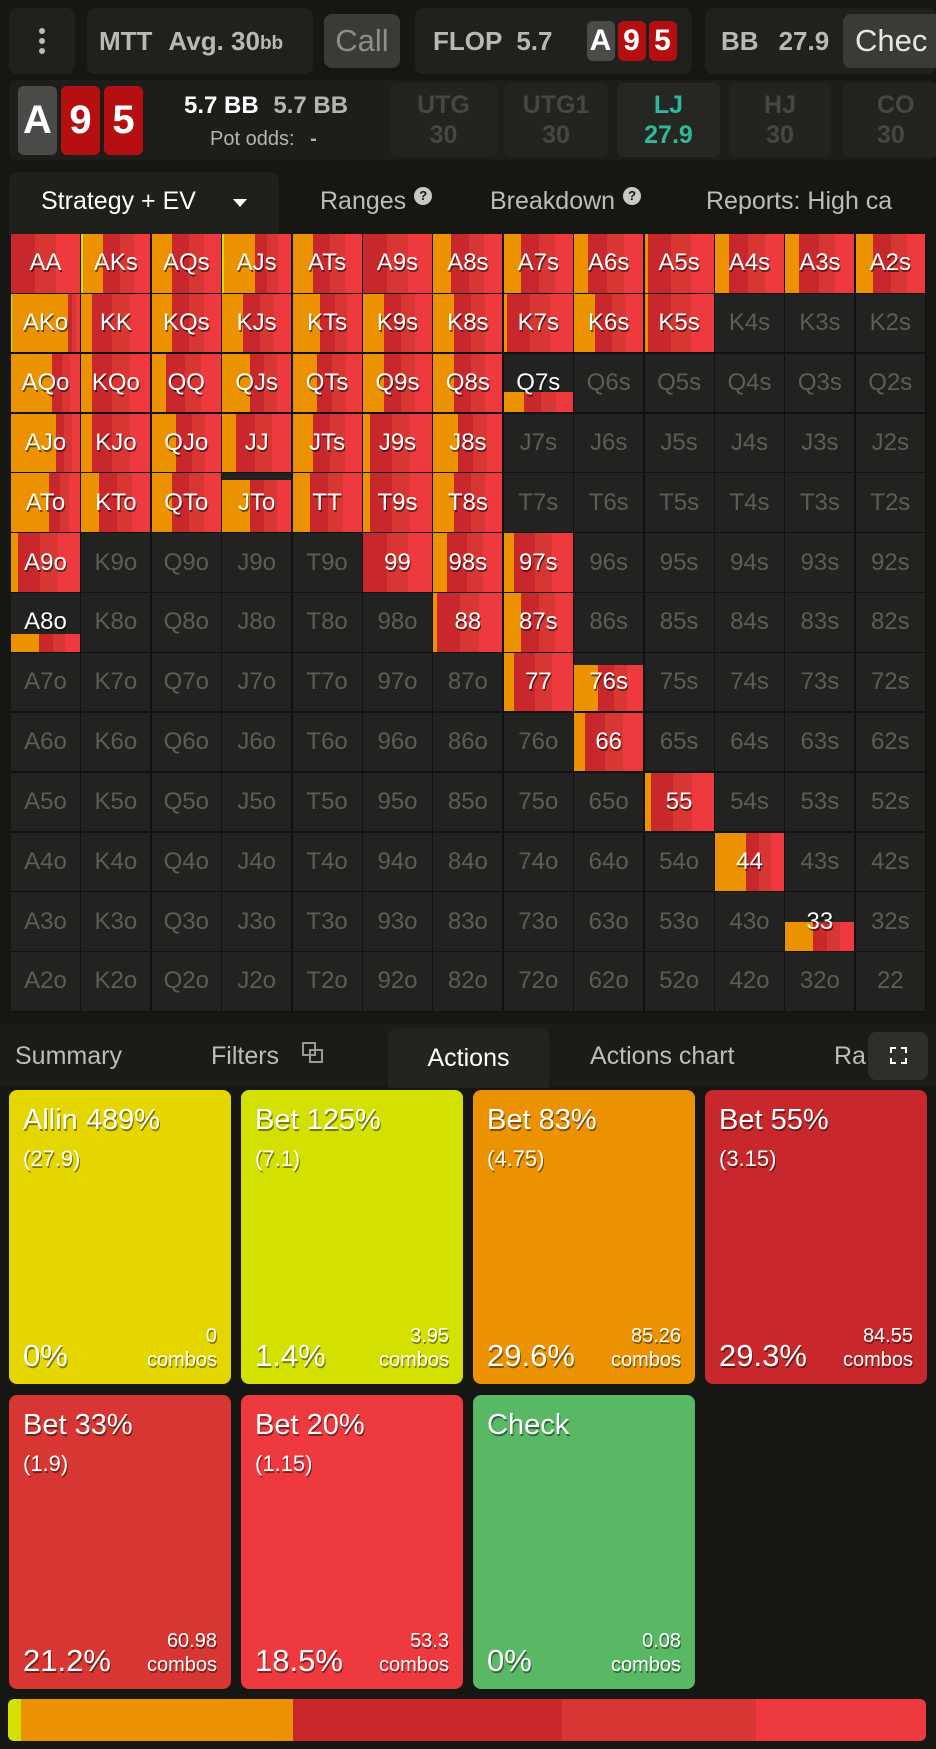  What do you see at coordinates (468, 742) in the screenshot?
I see `hand-cell: 86o` at bounding box center [468, 742].